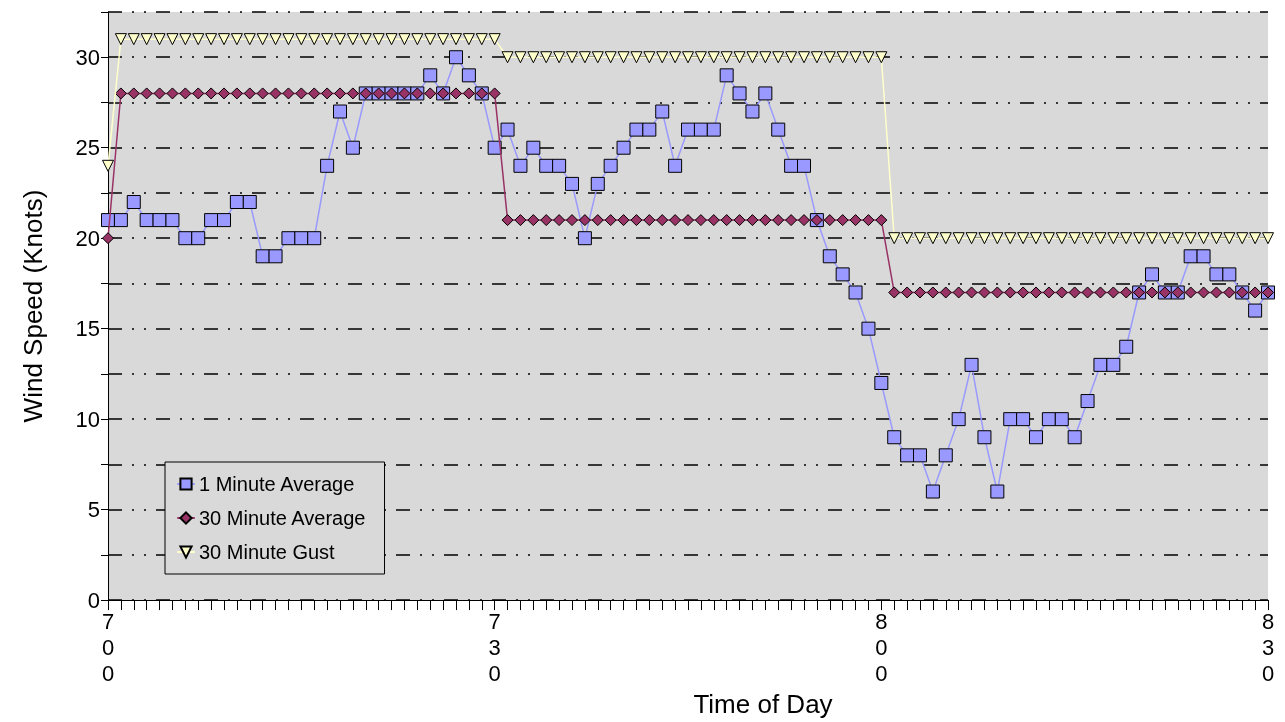 Image resolution: width=1285 pixels, height=722 pixels. I want to click on y-tick-label: 30, so click(87, 57).